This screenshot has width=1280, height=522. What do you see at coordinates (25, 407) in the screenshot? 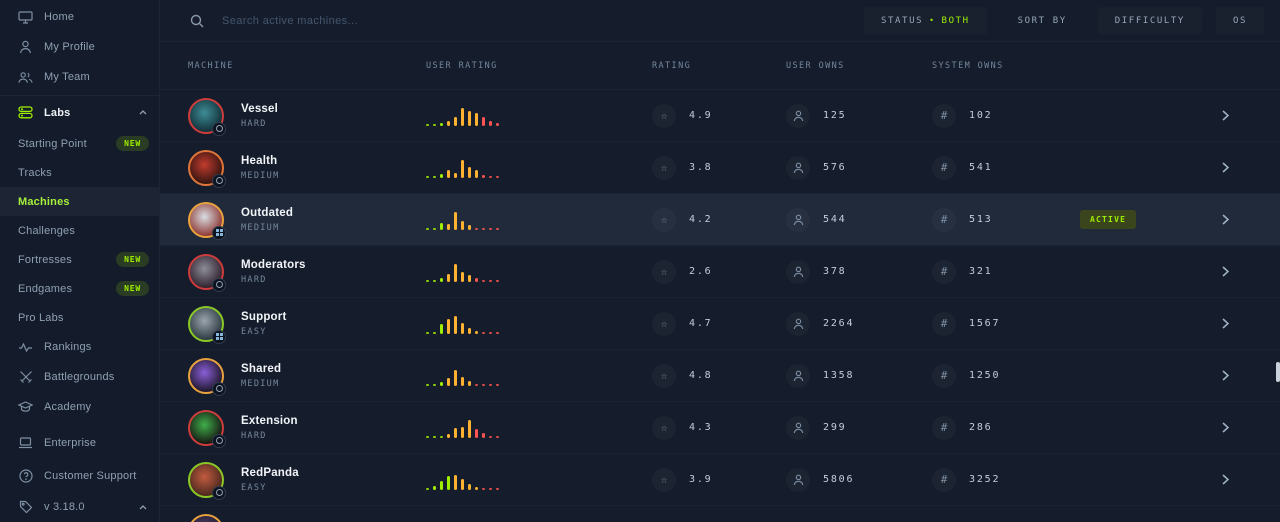
I see `graduation-cap-icon` at bounding box center [25, 407].